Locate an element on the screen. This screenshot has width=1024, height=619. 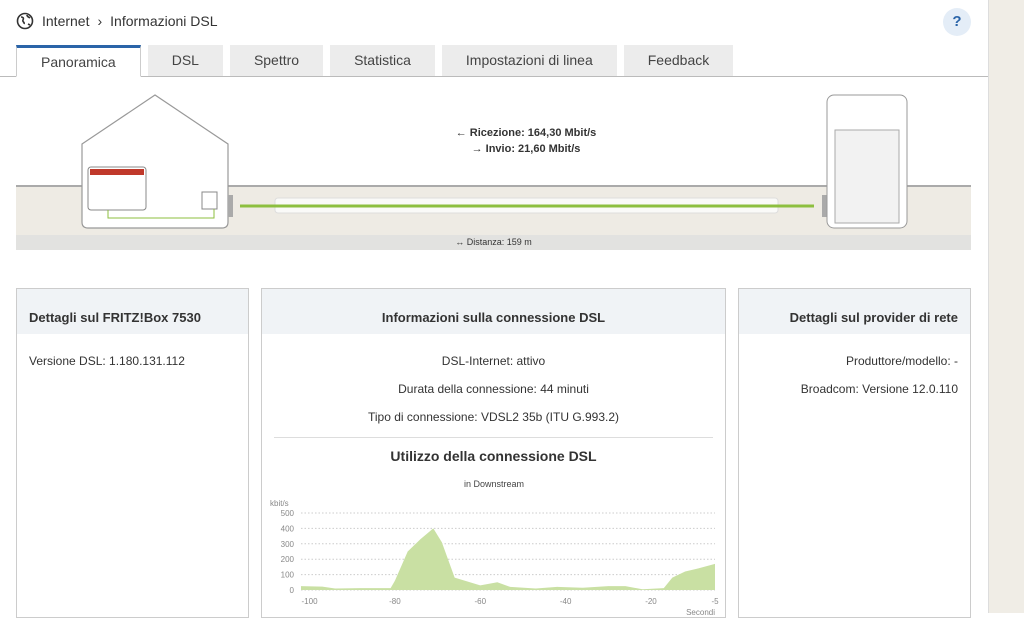
y-axis-label: kbit/s is located at coordinates (279, 503).